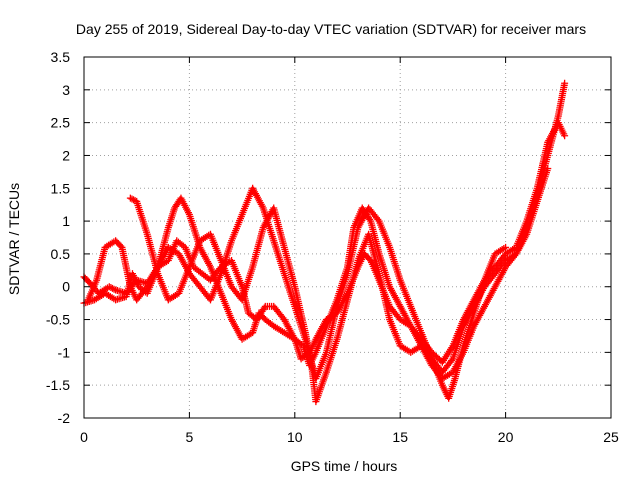 The height and width of the screenshot is (480, 640). Describe the element at coordinates (66, 287) in the screenshot. I see `y-tick-label: 0` at that location.